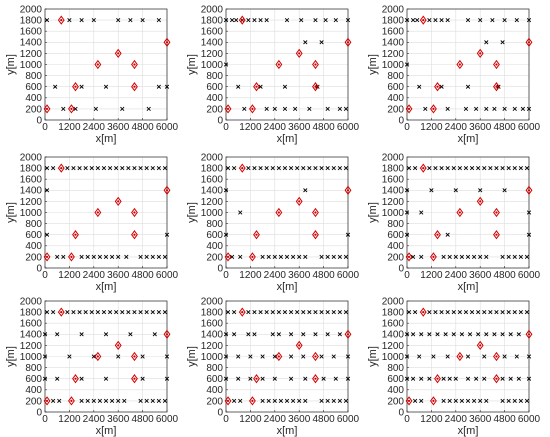 The image size is (550, 437). Describe the element at coordinates (348, 275) in the screenshot. I see `x-tick-label: 6000` at that location.